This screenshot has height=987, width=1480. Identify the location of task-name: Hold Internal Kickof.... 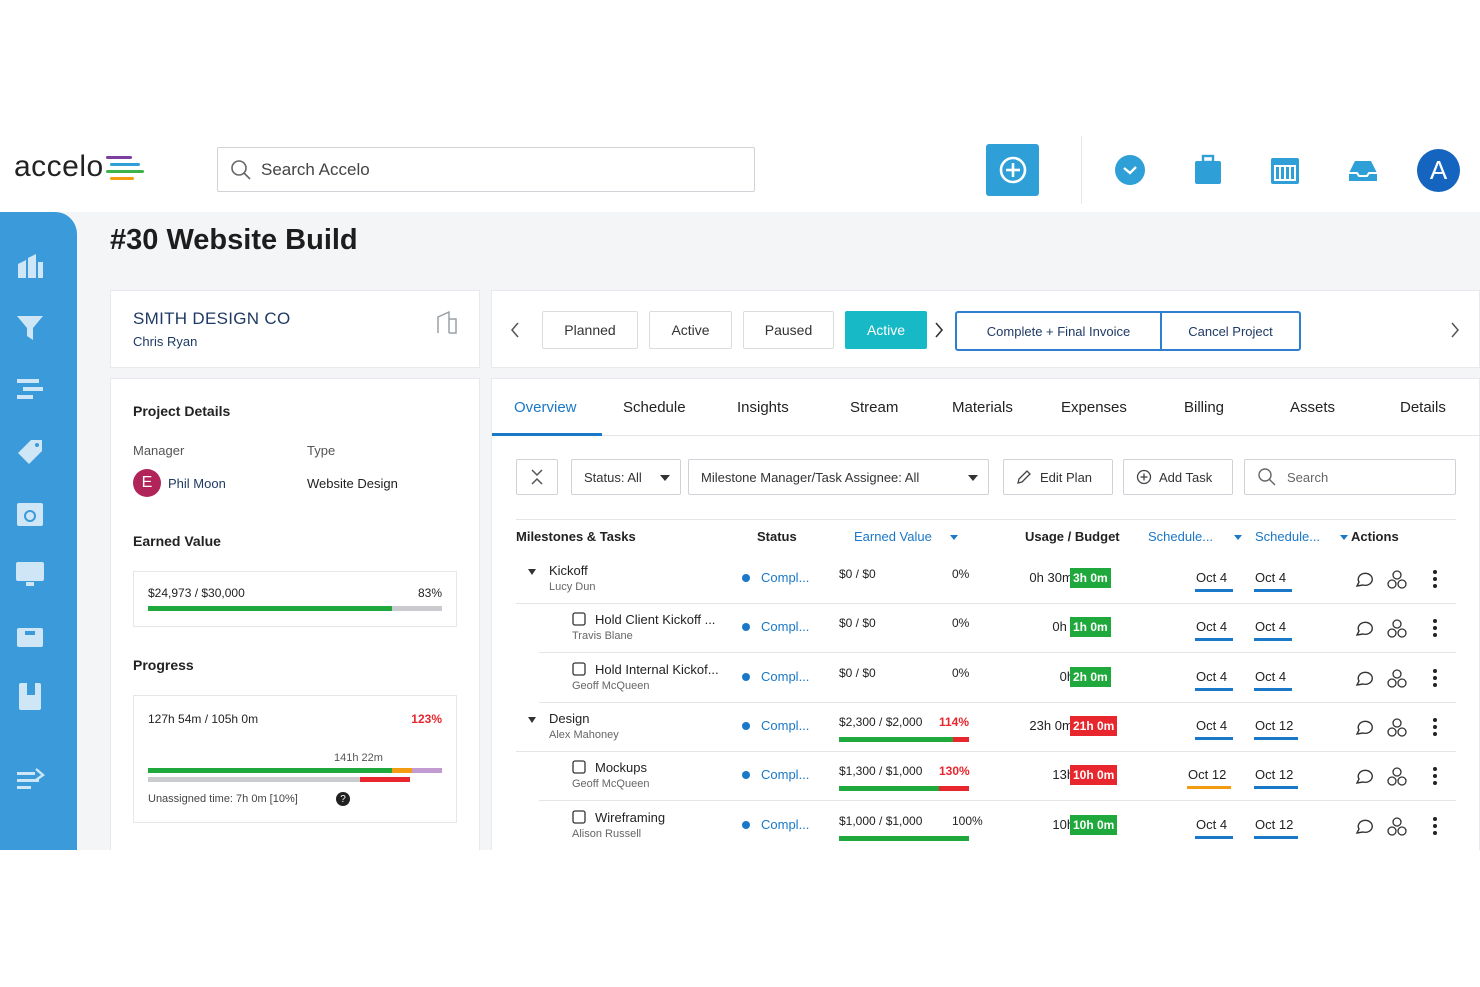
(657, 669).